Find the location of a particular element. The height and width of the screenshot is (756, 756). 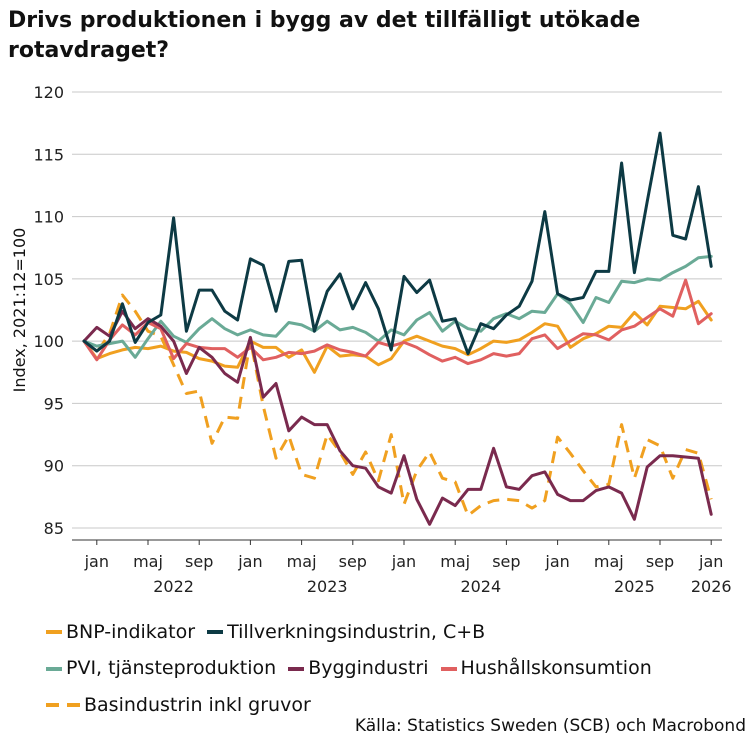

y-axis: 85 90 95 100 105 110 115 120 is located at coordinates (48, 310).